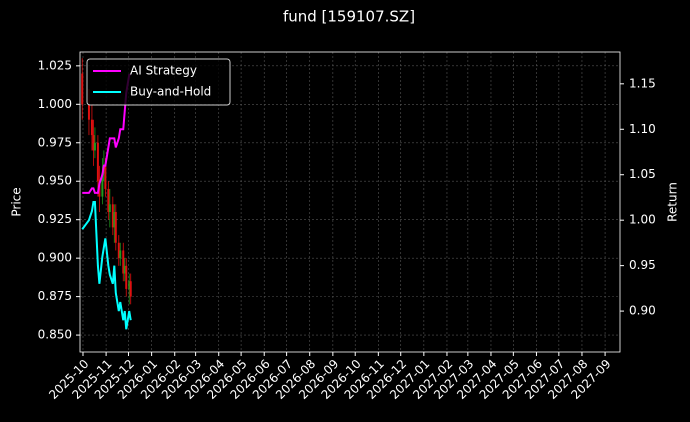  I want to click on legend: AI Strategy Buy-and-Hold, so click(158, 82).